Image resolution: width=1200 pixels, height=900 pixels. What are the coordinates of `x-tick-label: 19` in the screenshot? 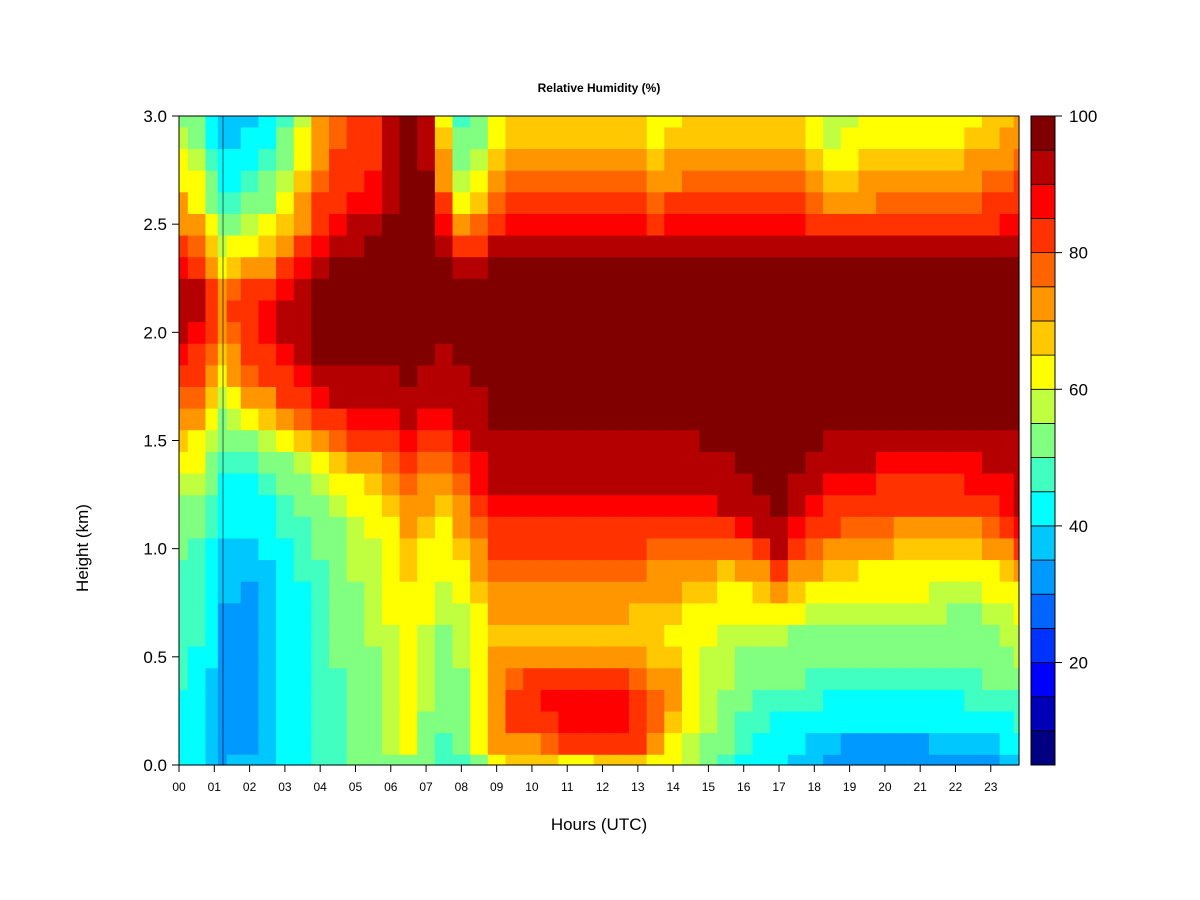 It's located at (850, 787).